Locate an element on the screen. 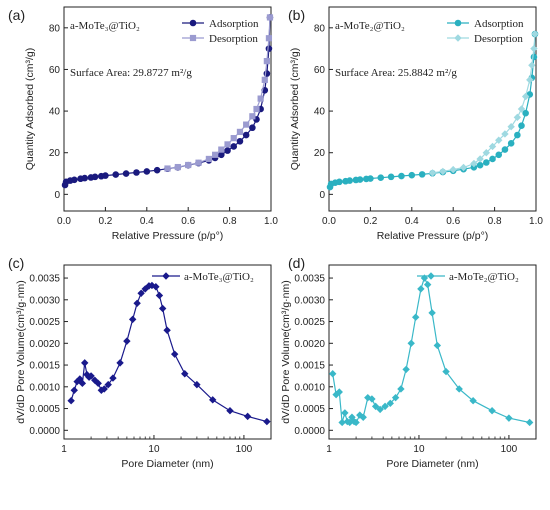 Image resolution: width=550 pixels, height=510 pixels. legend-marker is located at coordinates (166, 276).